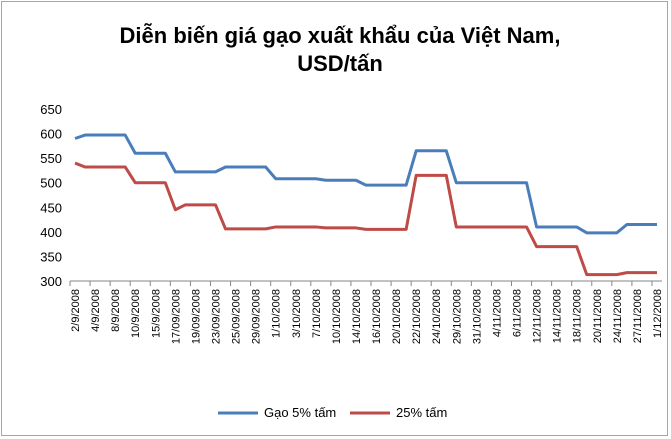 This screenshot has width=671, height=439. What do you see at coordinates (76, 310) in the screenshot?
I see `x-tick-label: 2/9/2008` at bounding box center [76, 310].